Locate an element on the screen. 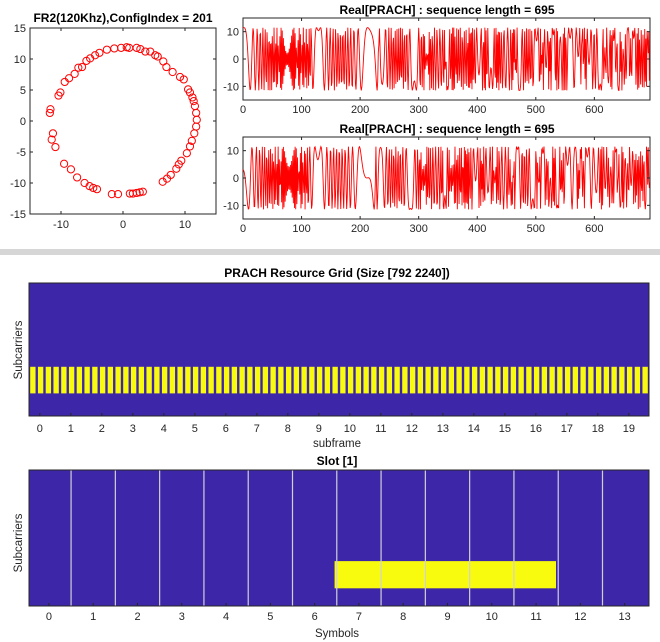 This screenshot has height=642, width=660. resource-grid-xtick-label: 7 is located at coordinates (257, 429).